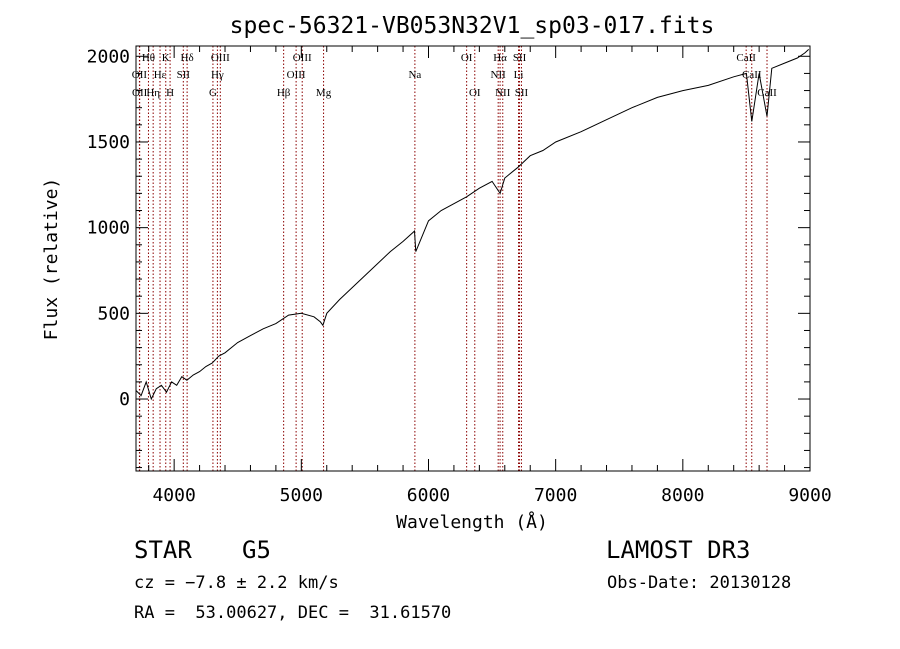 Image resolution: width=900 pixels, height=649 pixels. What do you see at coordinates (236, 583) in the screenshot?
I see `redshift-velocity: cz = −7.8 ± 2.2 km/s` at bounding box center [236, 583].